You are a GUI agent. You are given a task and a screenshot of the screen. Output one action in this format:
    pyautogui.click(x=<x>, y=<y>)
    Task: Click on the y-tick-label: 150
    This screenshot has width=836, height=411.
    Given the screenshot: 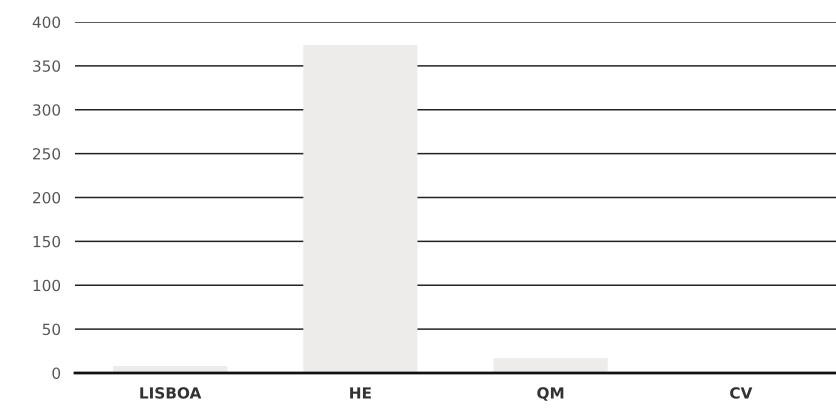 What is the action you would take?
    pyautogui.click(x=47, y=242)
    